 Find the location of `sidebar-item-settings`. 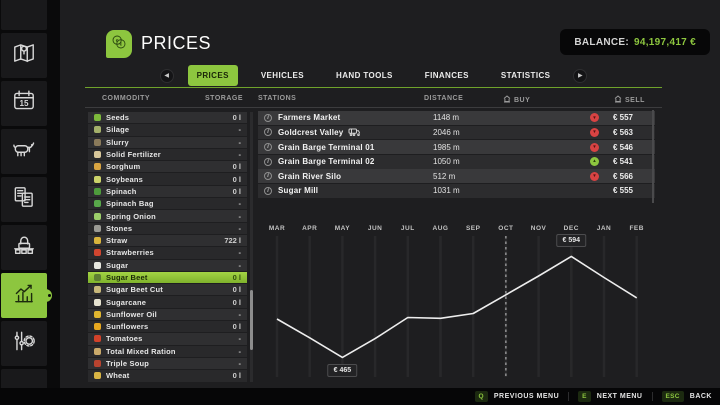

sidebar-item-settings is located at coordinates (24, 343).